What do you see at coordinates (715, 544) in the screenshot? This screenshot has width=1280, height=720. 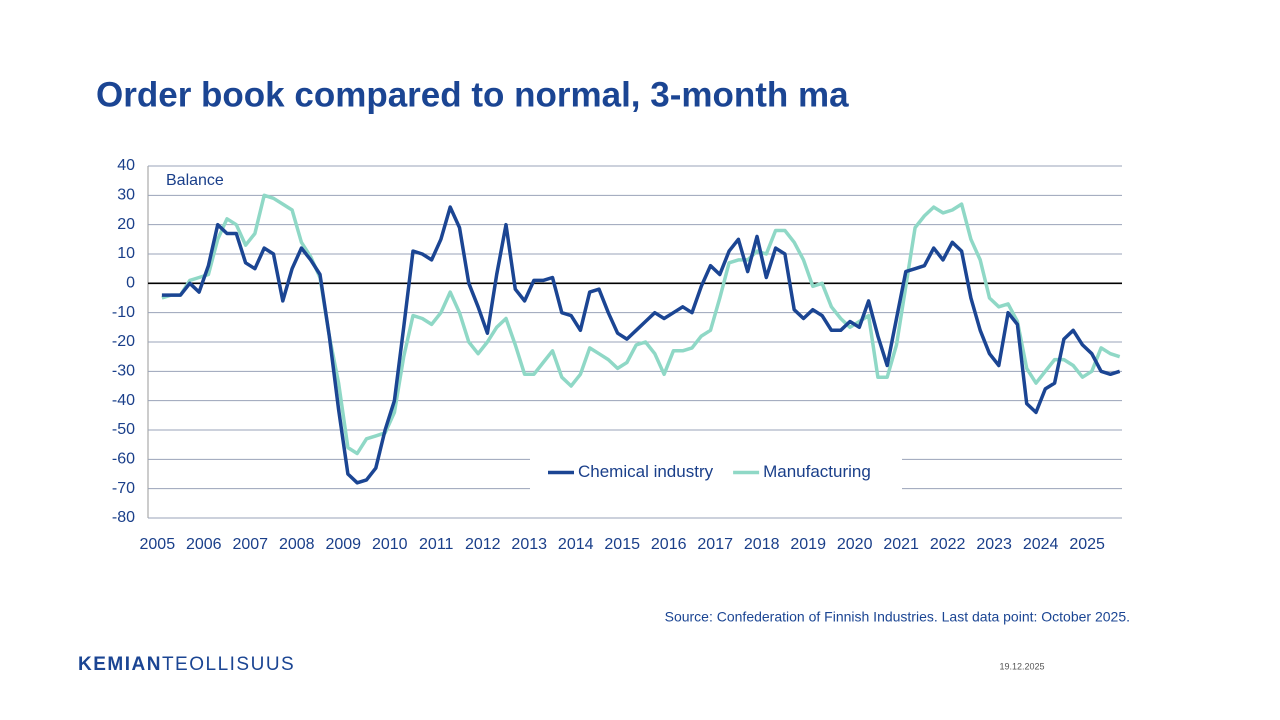 I see `x-tick-label: 2017` at bounding box center [715, 544].